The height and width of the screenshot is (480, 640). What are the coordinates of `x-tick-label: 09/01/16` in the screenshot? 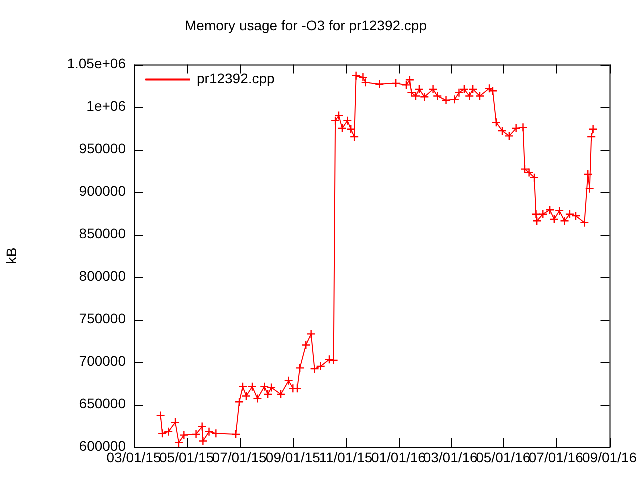 It's located at (610, 457).